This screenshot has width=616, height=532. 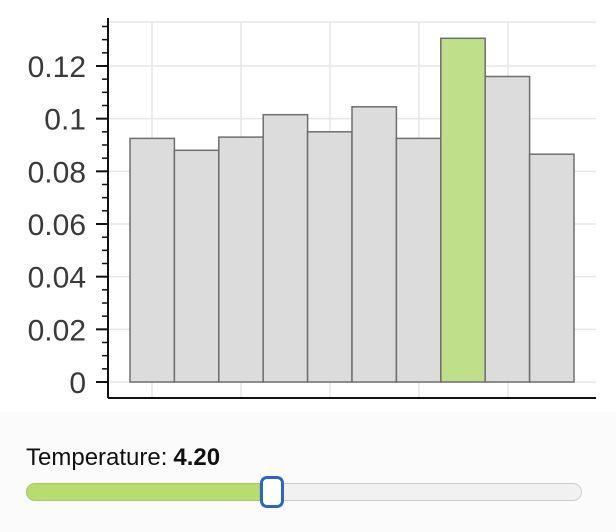 What do you see at coordinates (77, 383) in the screenshot?
I see `y-tick-label-0: 0` at bounding box center [77, 383].